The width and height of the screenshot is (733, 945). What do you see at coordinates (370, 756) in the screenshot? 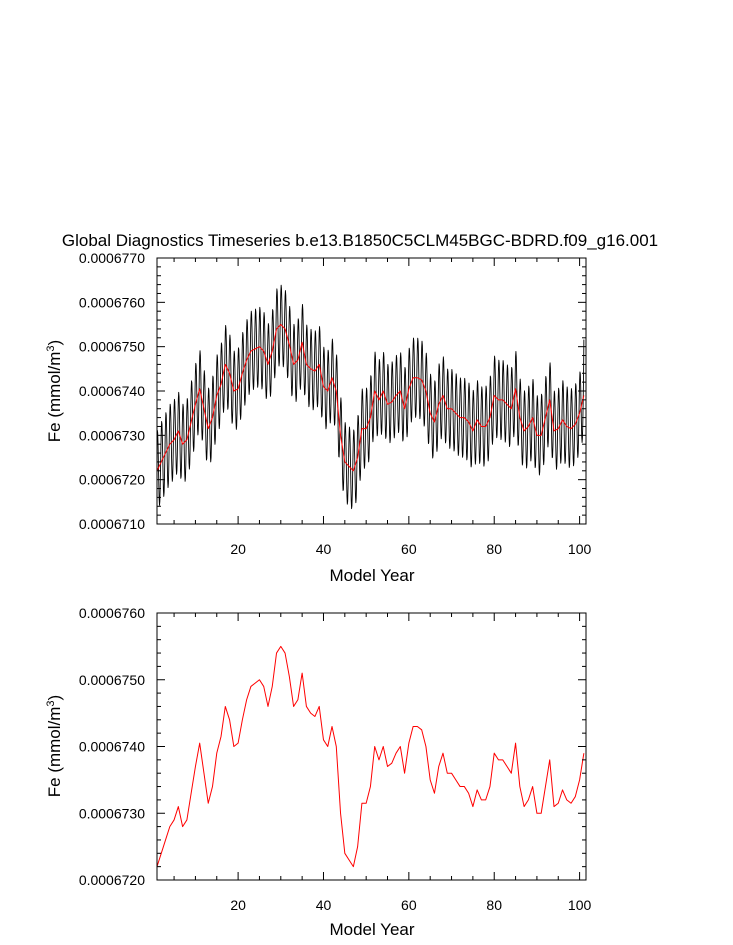
I see `bottom-series-annual-mean` at bounding box center [370, 756].